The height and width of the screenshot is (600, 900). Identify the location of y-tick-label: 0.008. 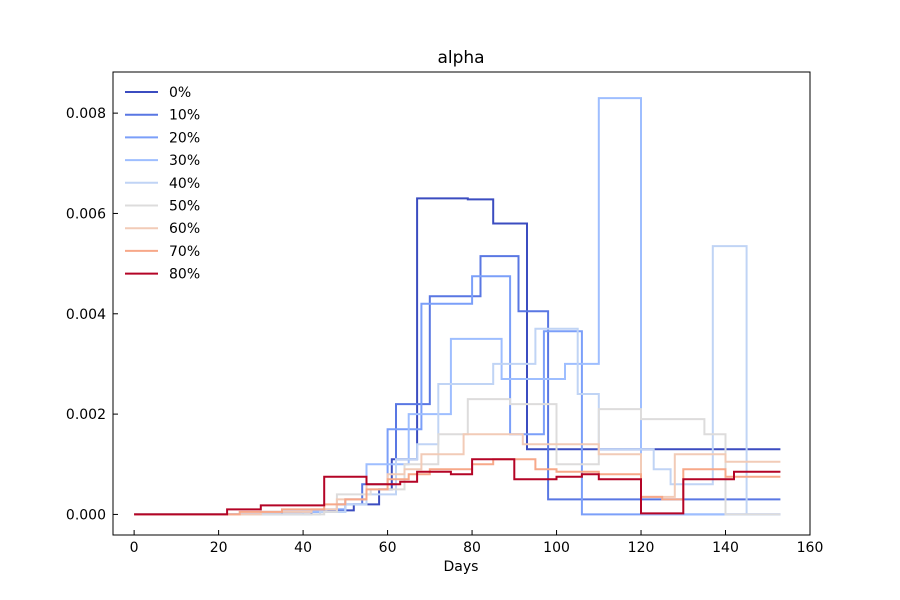
(86, 114).